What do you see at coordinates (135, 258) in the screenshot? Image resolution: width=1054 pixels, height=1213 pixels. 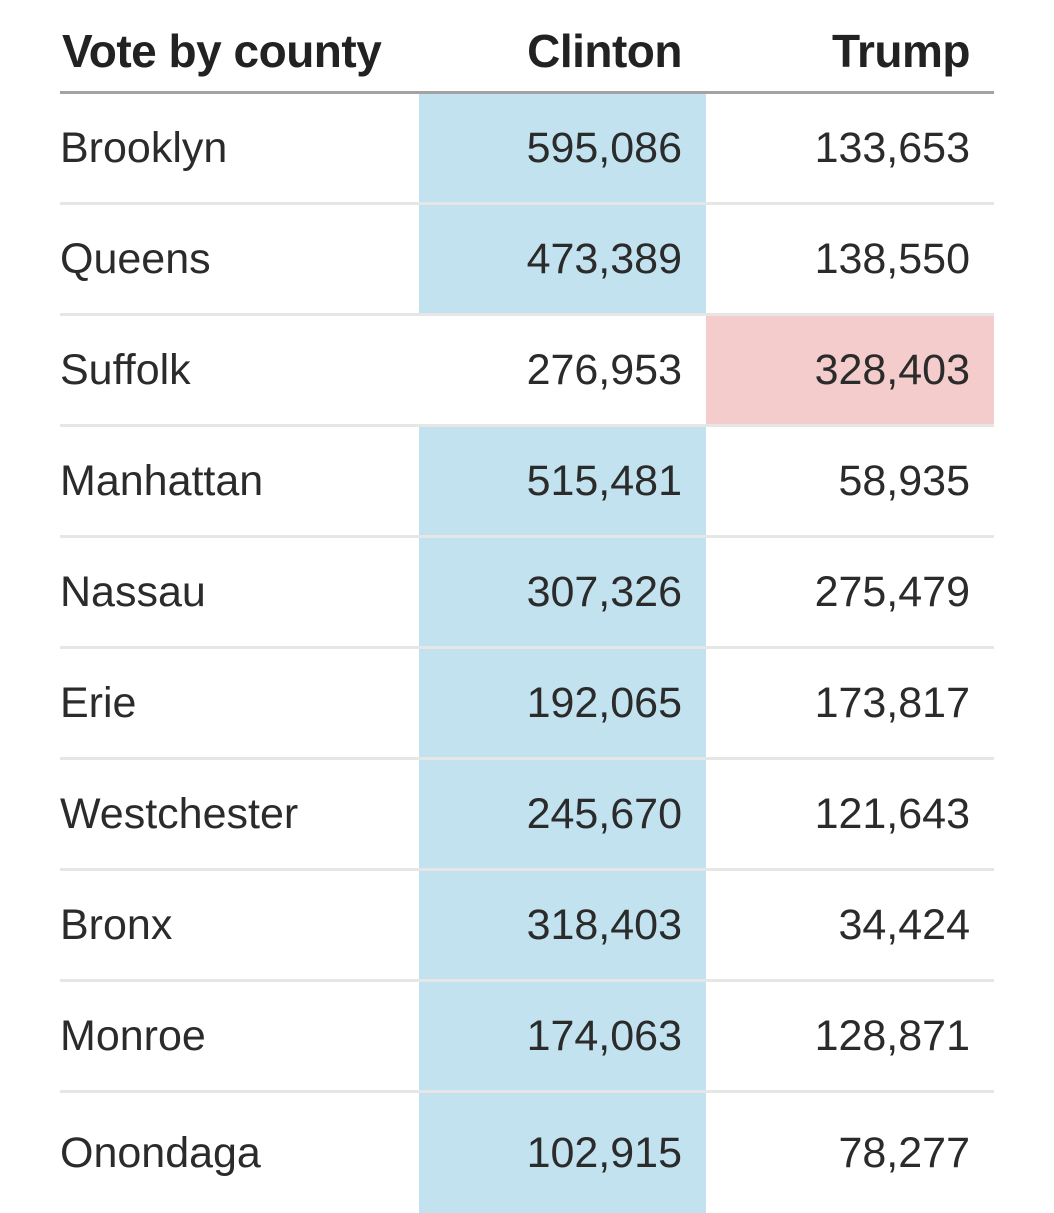 I see `county-cell: Queens` at bounding box center [135, 258].